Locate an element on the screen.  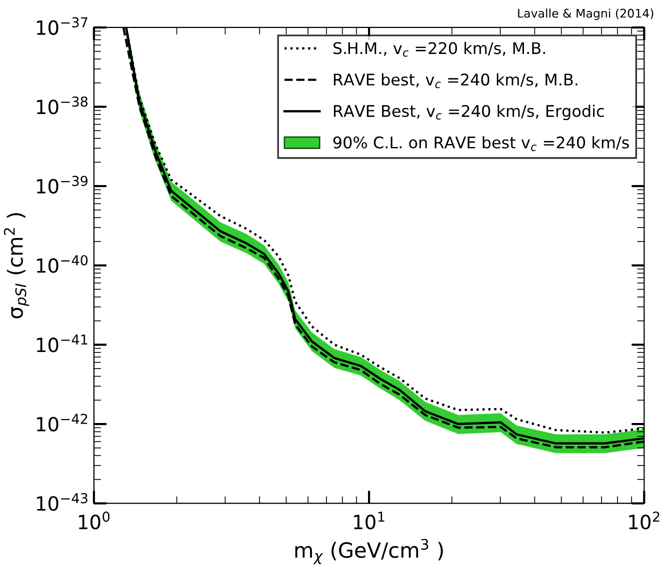
legend-label: S.H.M., v$_{c}$ =220 km/s, M.B. is located at coordinates (439, 49).